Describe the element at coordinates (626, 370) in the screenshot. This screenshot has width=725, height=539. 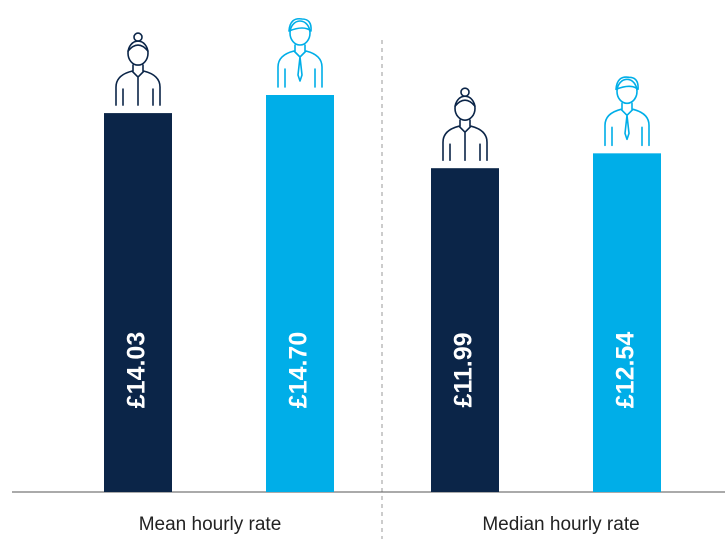
I see `value-label: £12.54` at that location.